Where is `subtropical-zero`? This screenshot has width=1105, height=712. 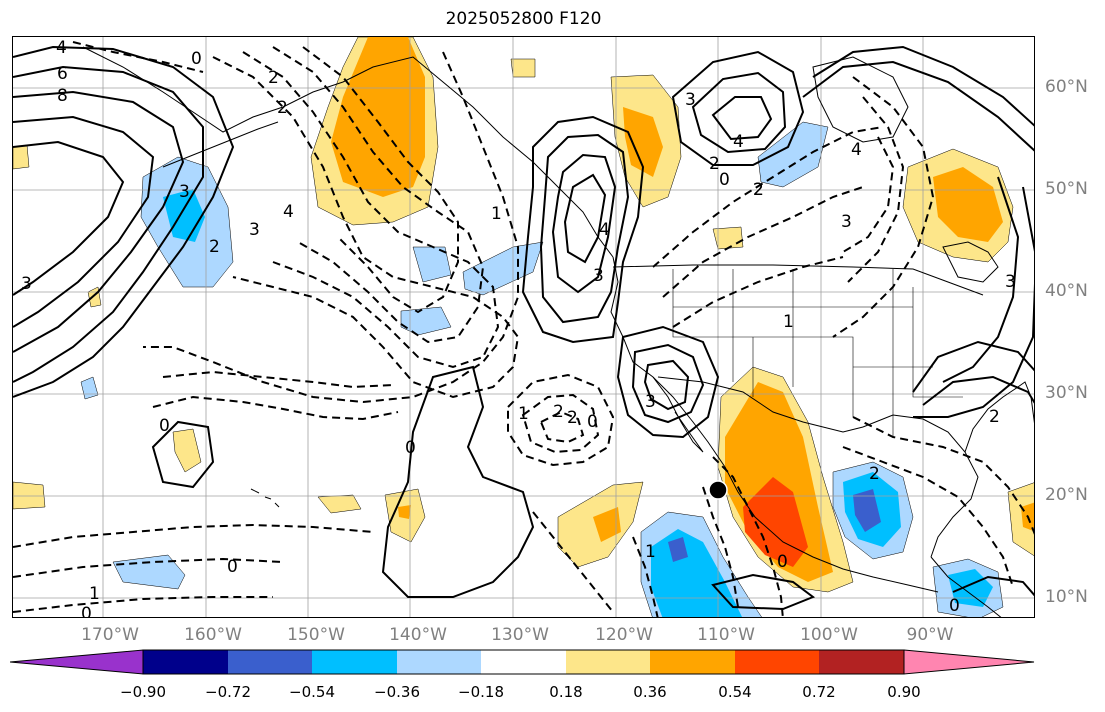
subtropical-zero is located at coordinates (458, 481).